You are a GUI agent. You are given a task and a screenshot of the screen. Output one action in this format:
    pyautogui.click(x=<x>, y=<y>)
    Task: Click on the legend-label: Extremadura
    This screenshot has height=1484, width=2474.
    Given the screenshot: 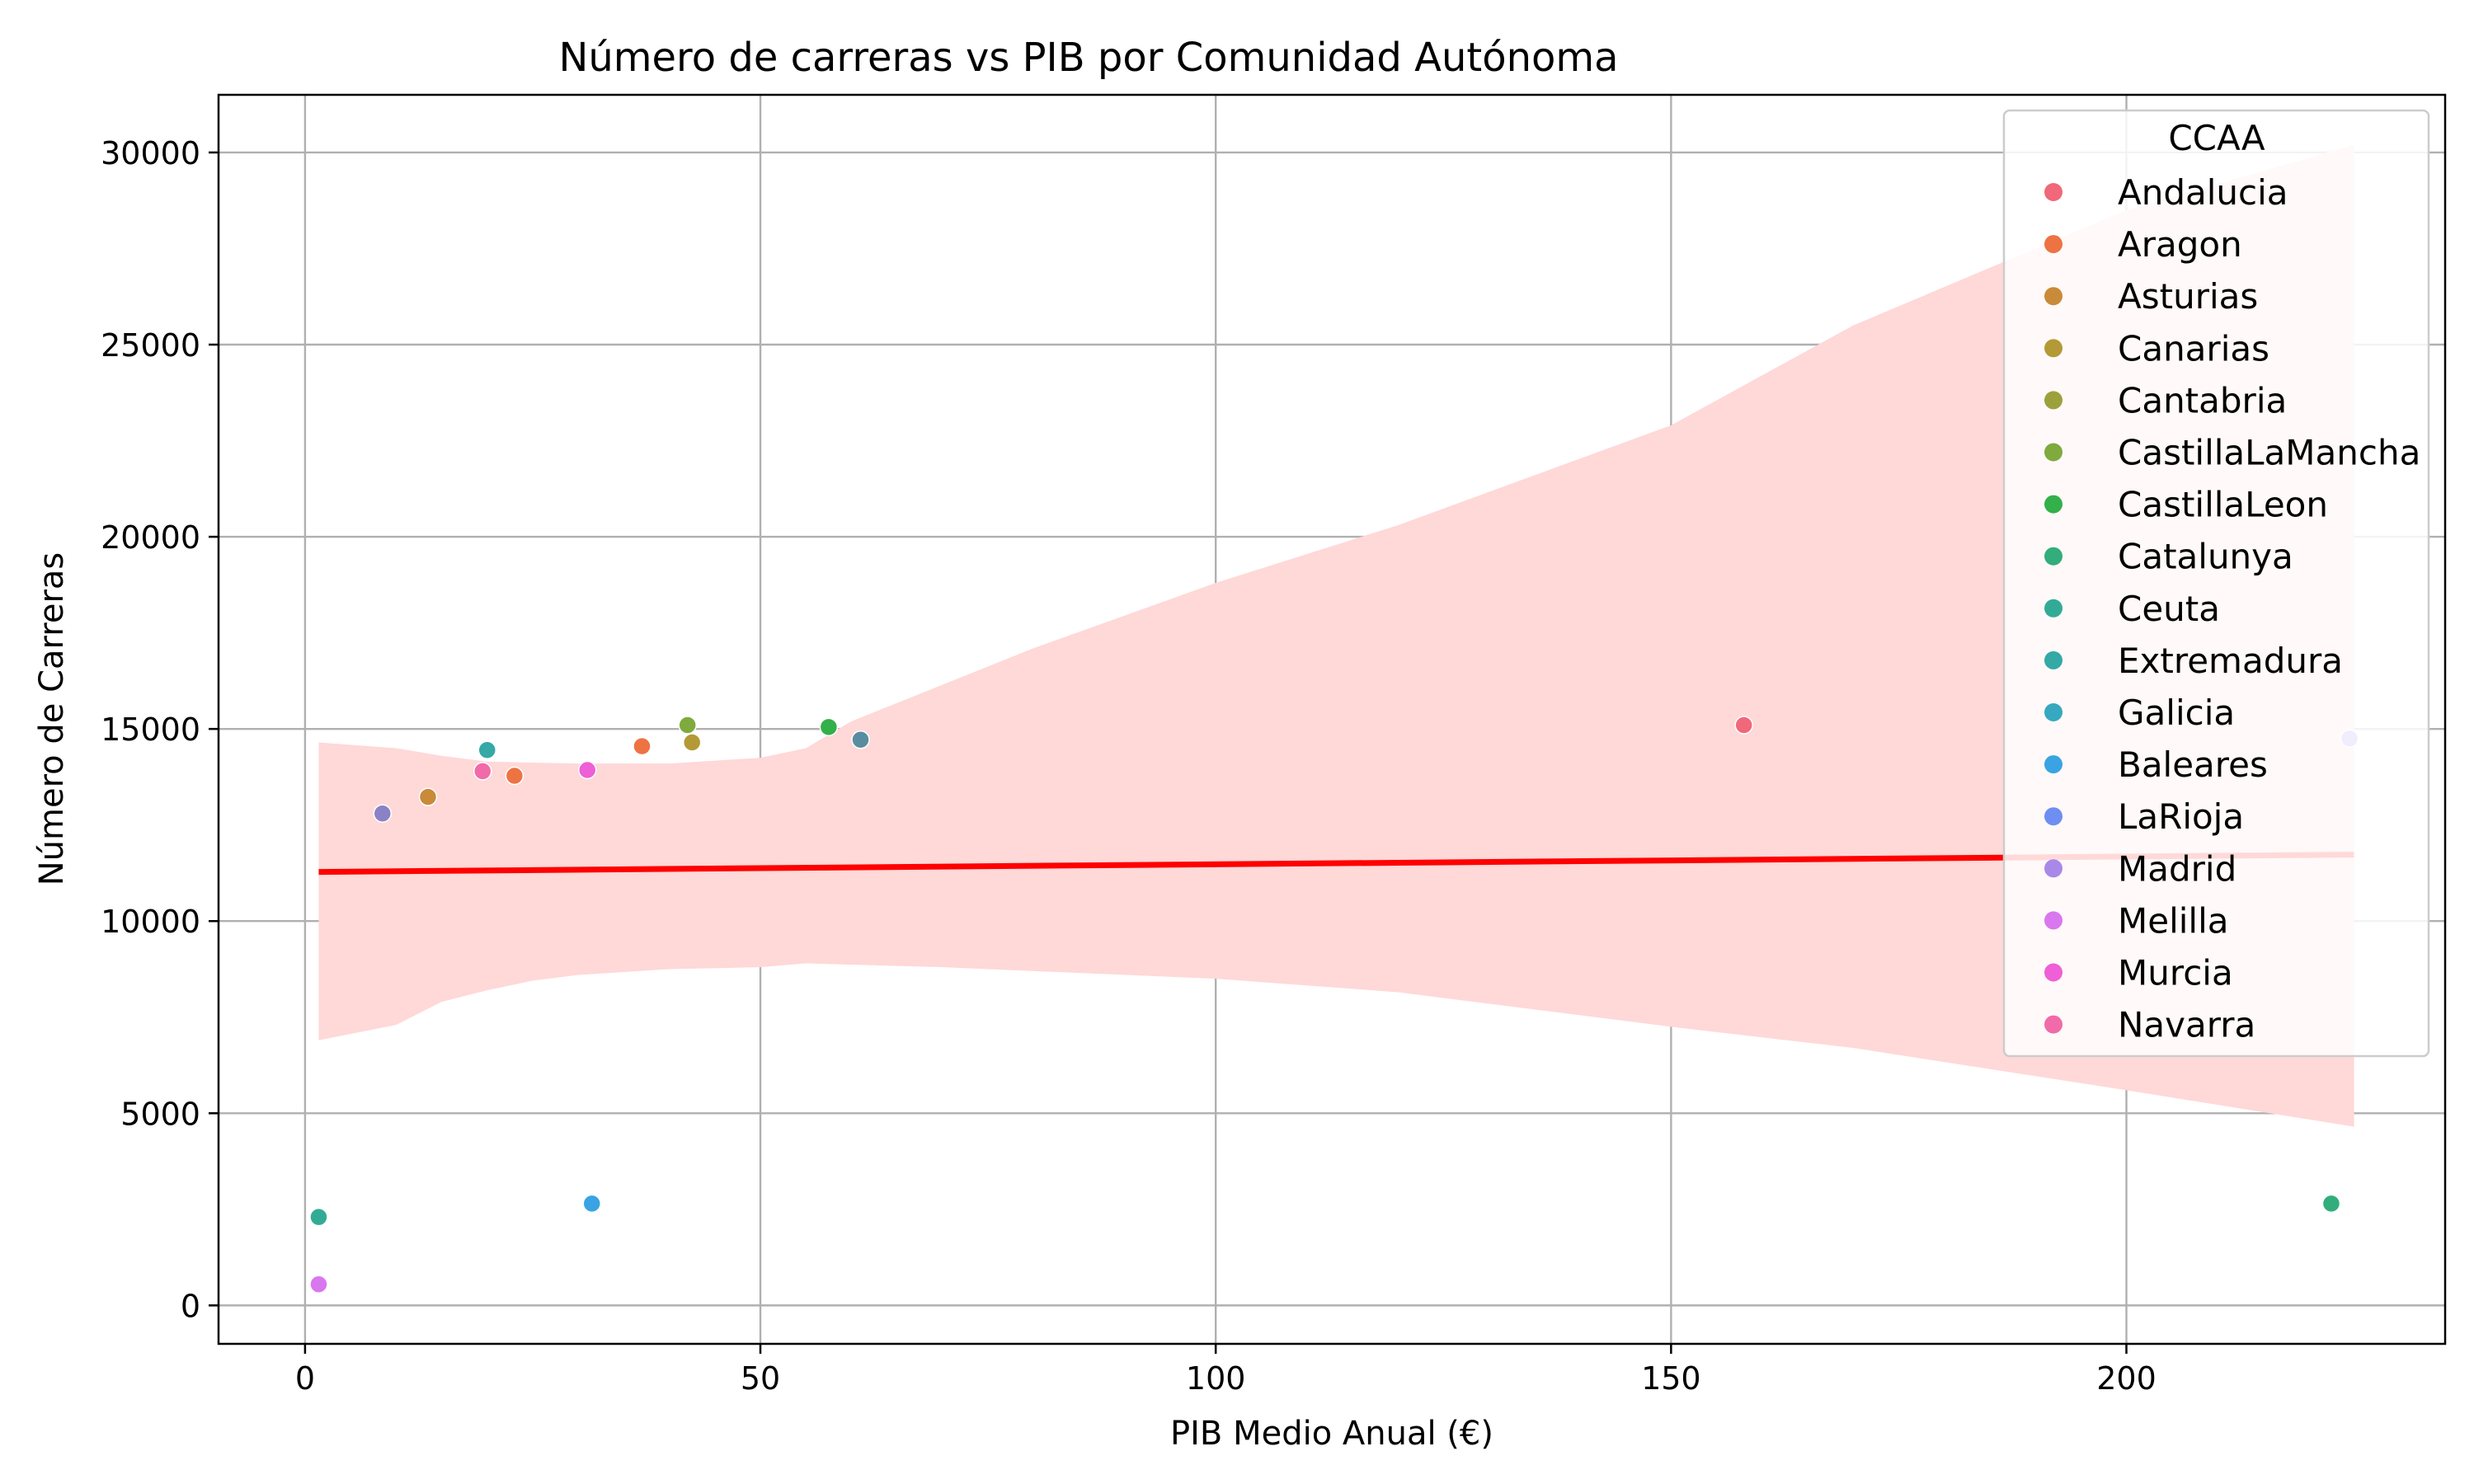 What is the action you would take?
    pyautogui.click(x=2230, y=661)
    